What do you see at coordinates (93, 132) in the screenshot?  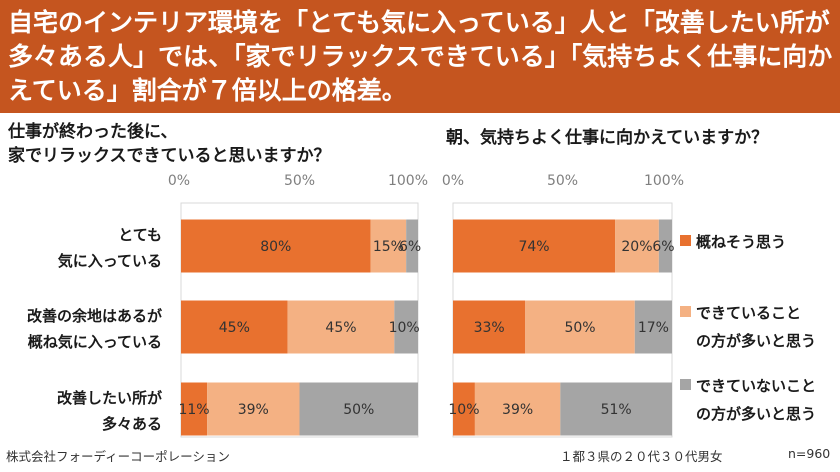 I see `left-chart-title-line-1: 仕事が終わった後に、` at bounding box center [93, 132].